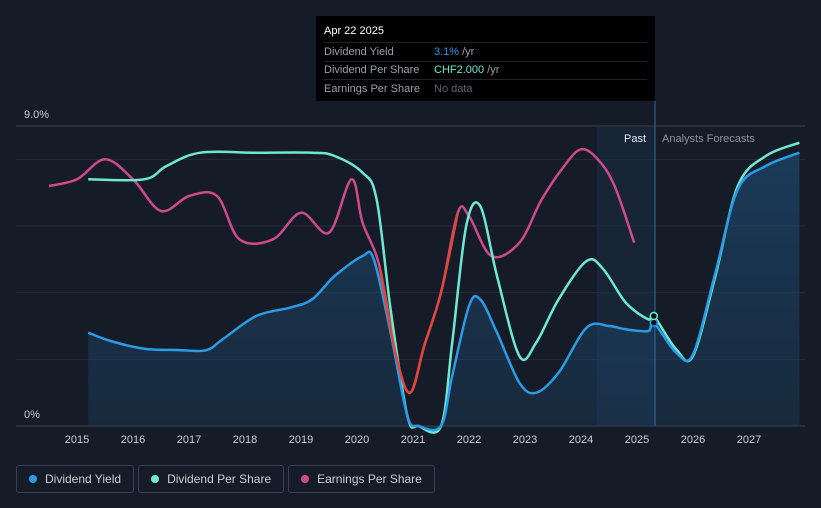  I want to click on legend-label: Dividend Per Share, so click(219, 479).